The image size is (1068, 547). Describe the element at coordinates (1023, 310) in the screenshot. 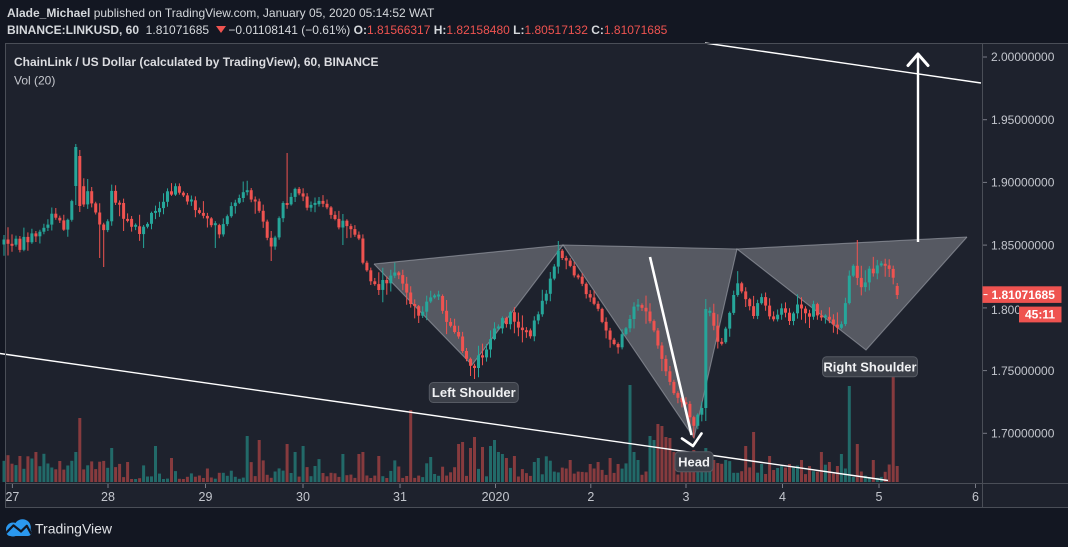

I see `svg-text: 1.80000000` at that location.